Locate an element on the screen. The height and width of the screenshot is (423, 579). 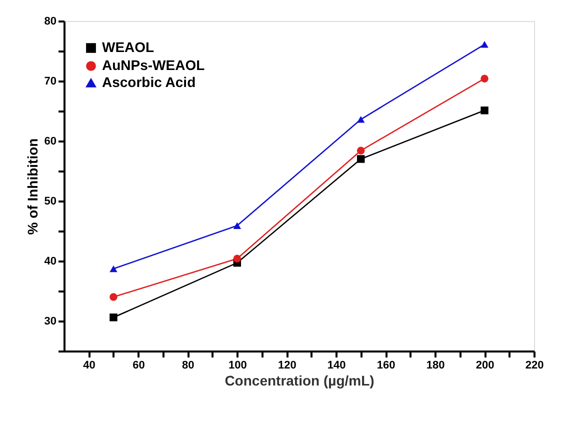
y-tick-label: 80 is located at coordinates (50, 22).